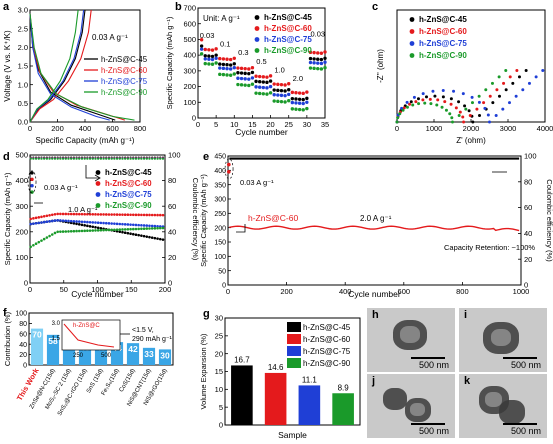 The height and width of the screenshot is (444, 553). Describe the element at coordinates (6, 157) in the screenshot. I see `panel-label-d: d` at that location.